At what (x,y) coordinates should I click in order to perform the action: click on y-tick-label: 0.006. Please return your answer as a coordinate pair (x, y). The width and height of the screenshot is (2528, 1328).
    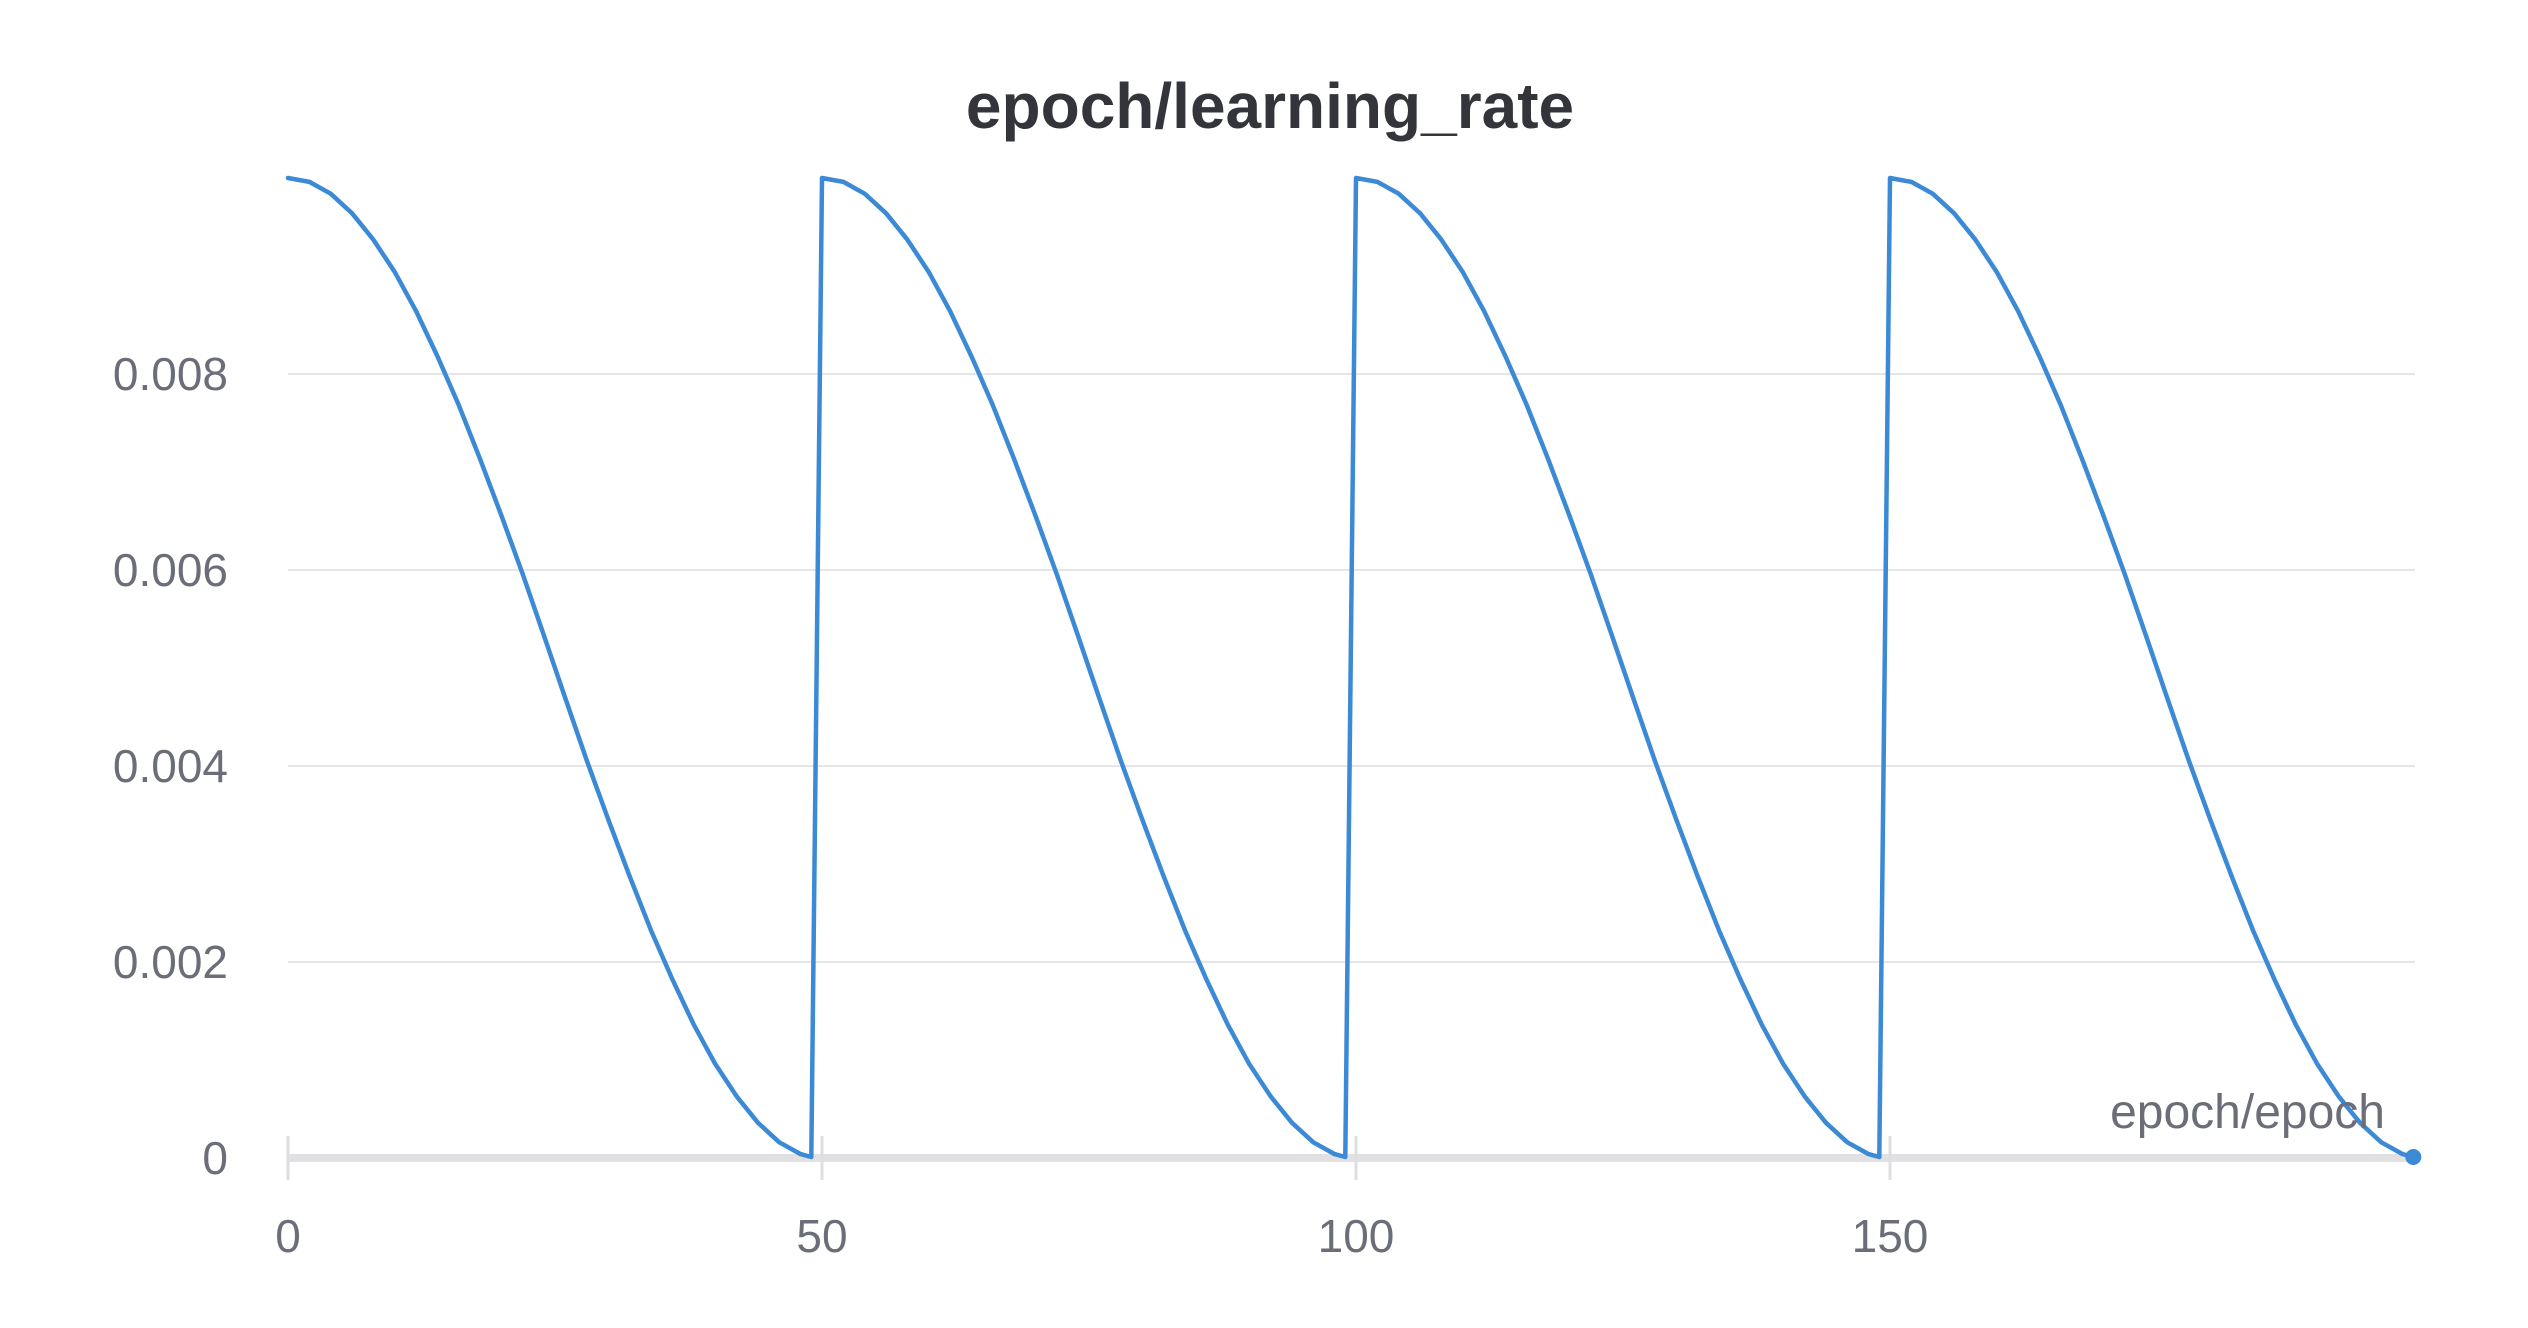
    Looking at the image, I should click on (170, 570).